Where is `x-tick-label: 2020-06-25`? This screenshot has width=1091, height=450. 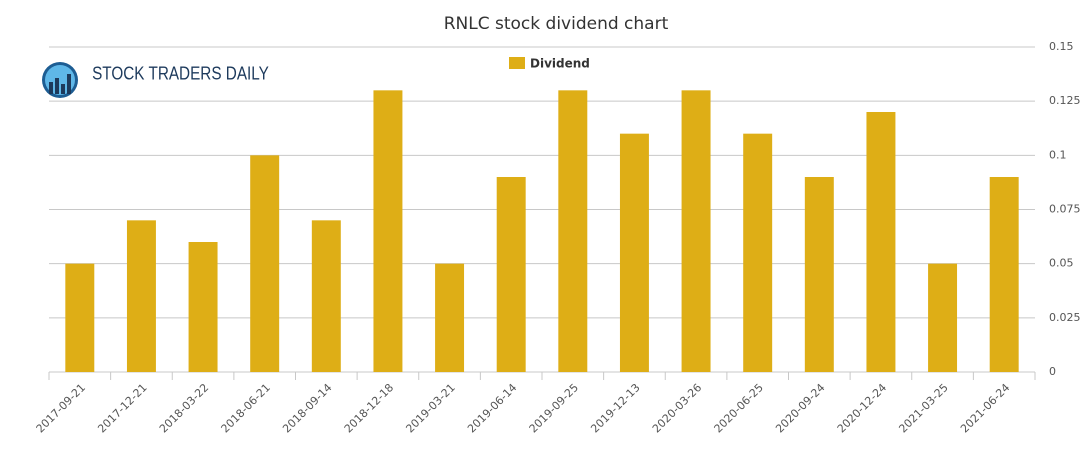 x-tick-label: 2020-06-25 is located at coordinates (739, 408).